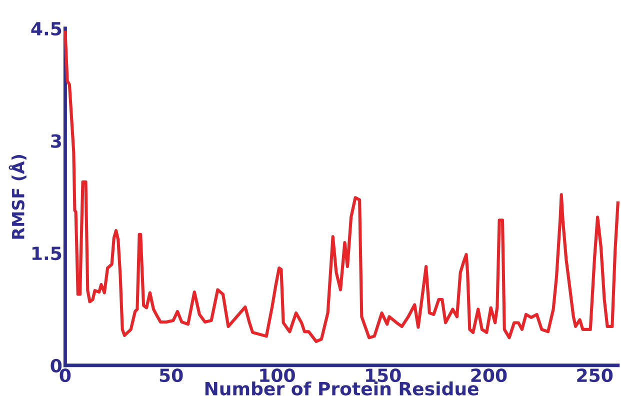  What do you see at coordinates (489, 375) in the screenshot?
I see `x-tick-label: 200` at bounding box center [489, 375].